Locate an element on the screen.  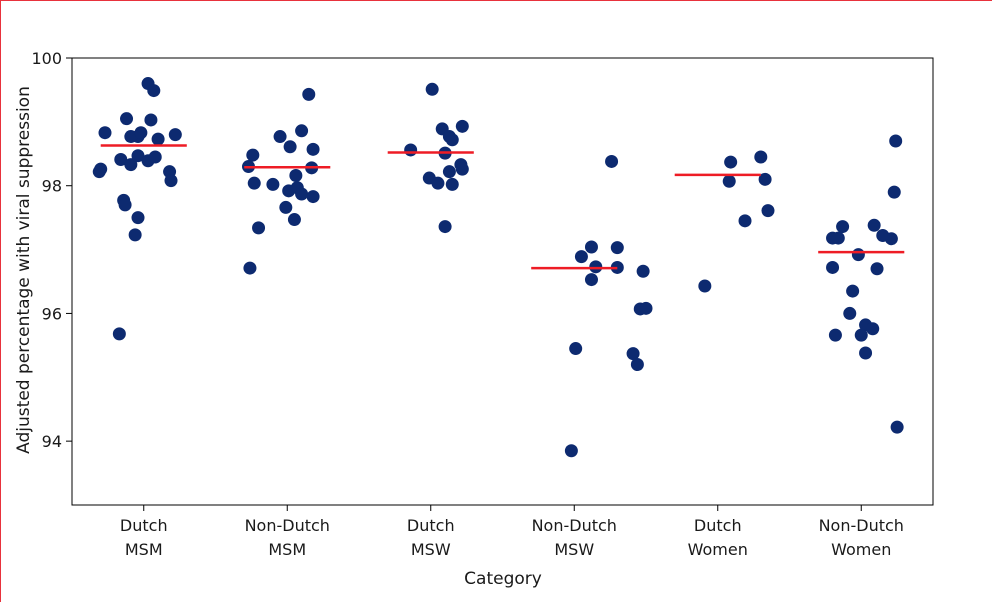
y-tick-label: 98 is located at coordinates (52, 186).